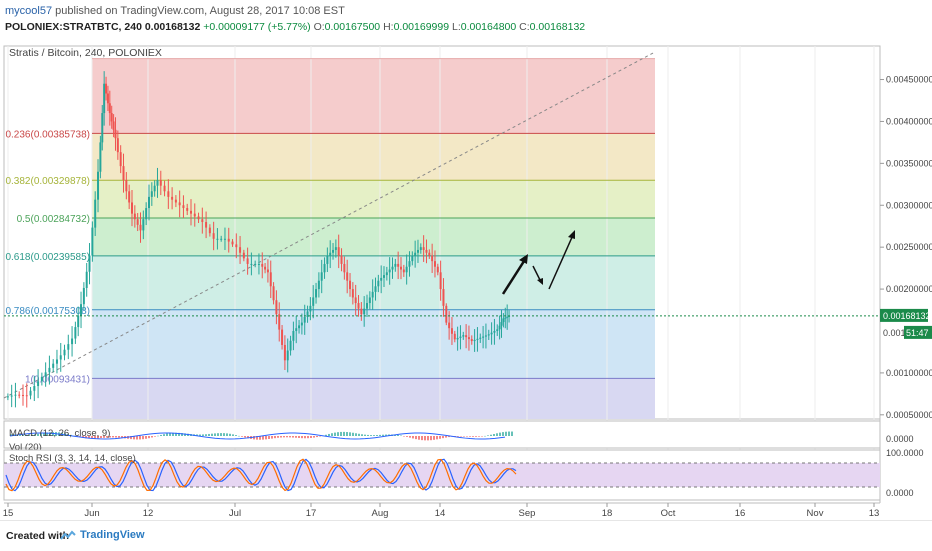 The image size is (932, 551). Describe the element at coordinates (261, 475) in the screenshot. I see `stoch-series` at that location.